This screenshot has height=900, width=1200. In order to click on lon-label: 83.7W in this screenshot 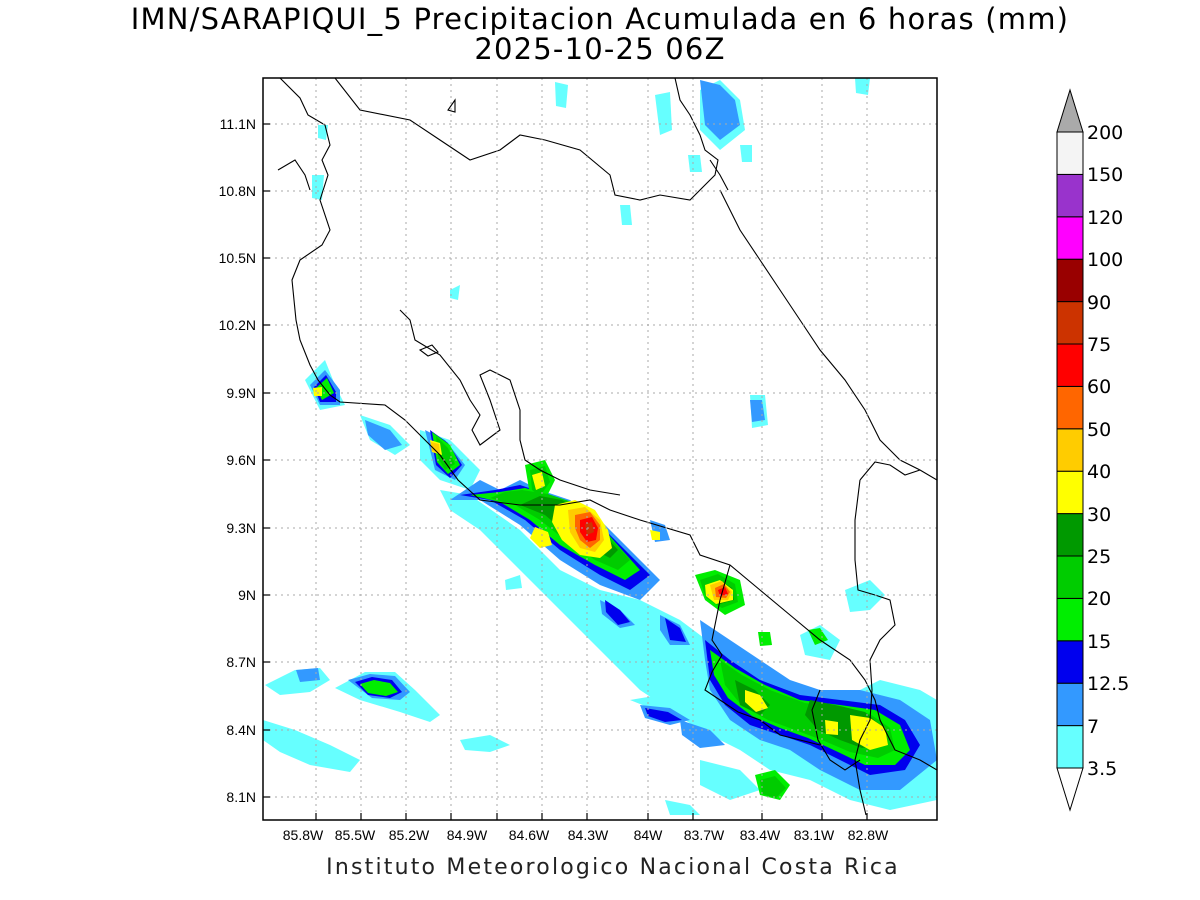, I will do `click(704, 835)`.